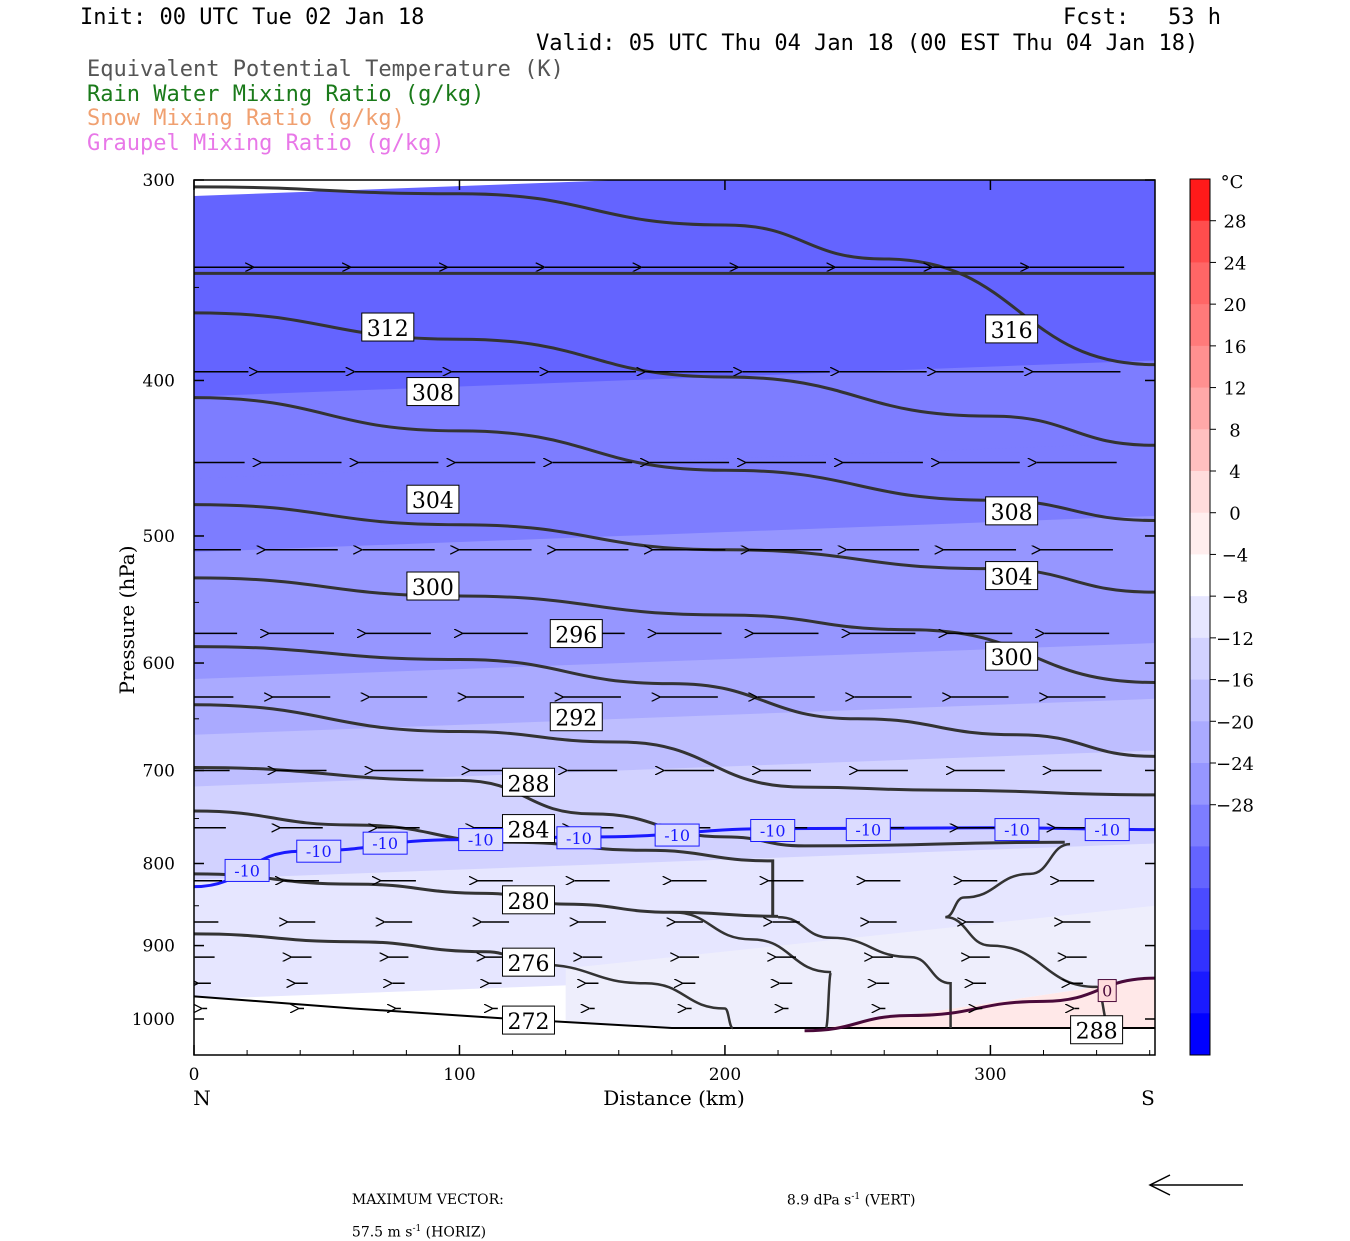  I want to click on theta-e-label-276: 276, so click(528, 962).